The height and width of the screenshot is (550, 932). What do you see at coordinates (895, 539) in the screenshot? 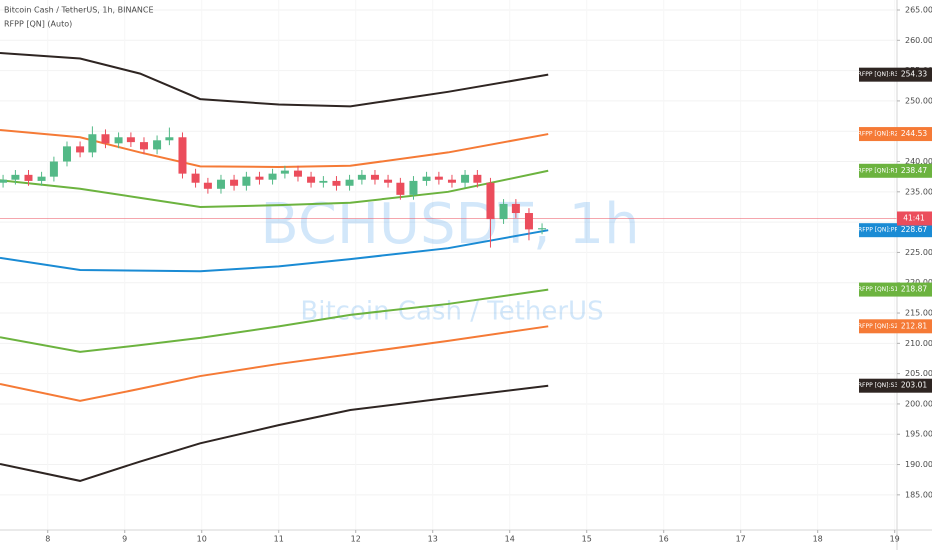
I see `x-tick-label: 19` at bounding box center [895, 539].